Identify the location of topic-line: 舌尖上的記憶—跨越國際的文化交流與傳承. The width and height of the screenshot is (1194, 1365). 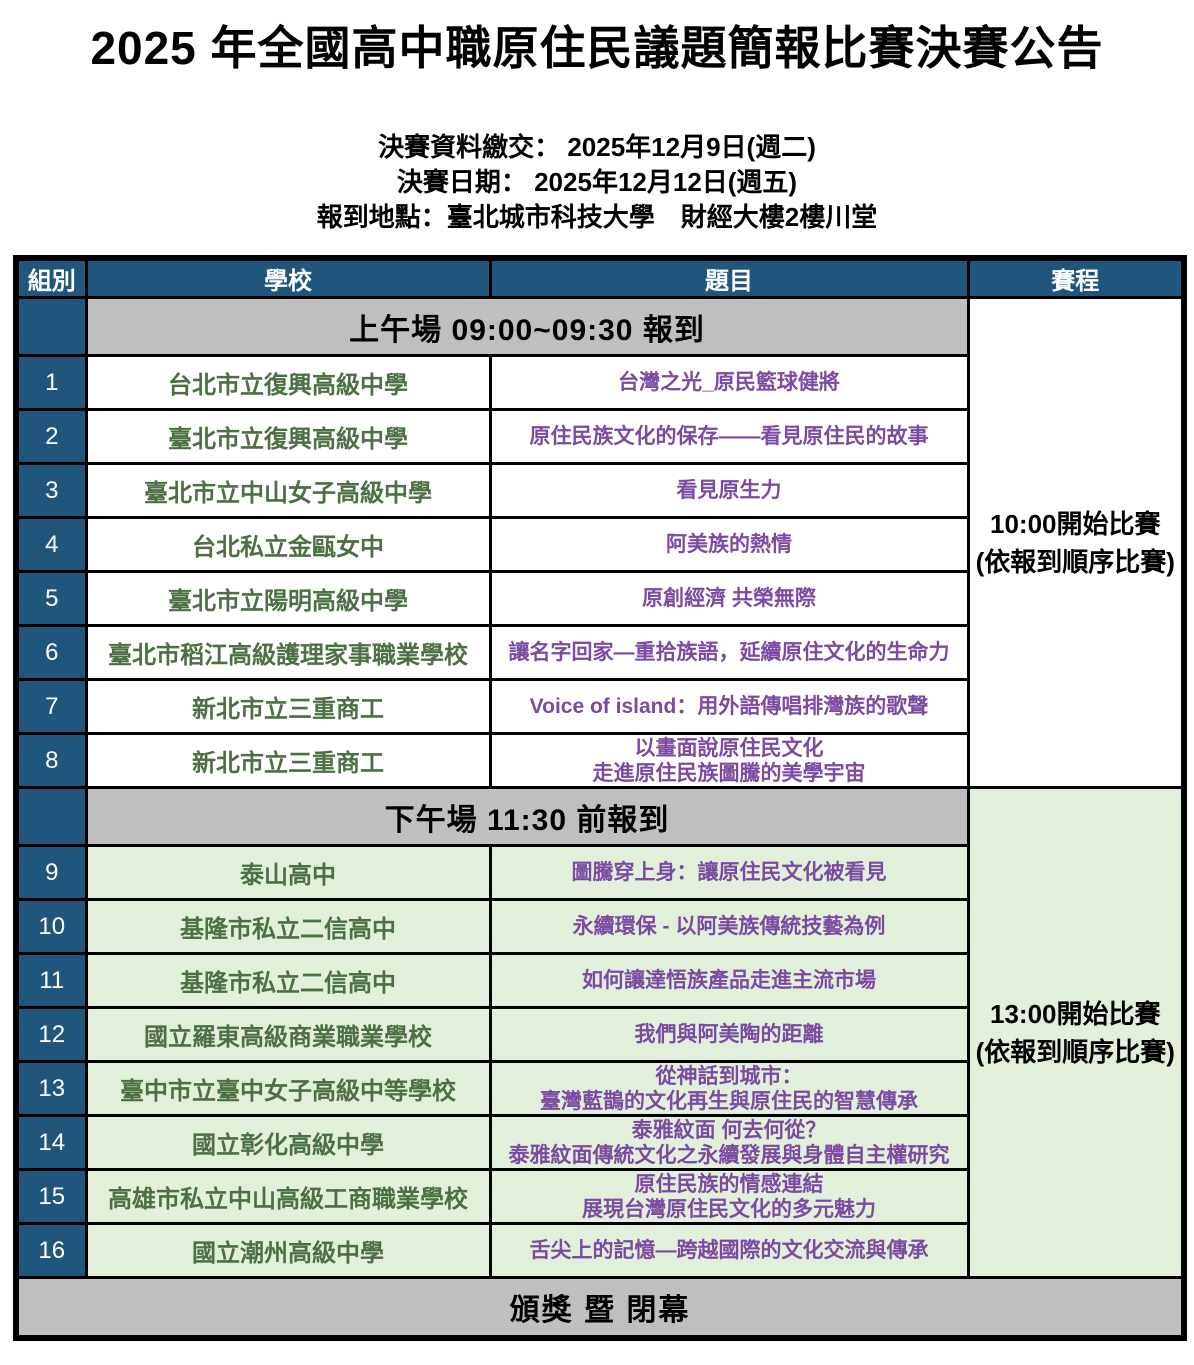
(729, 1250).